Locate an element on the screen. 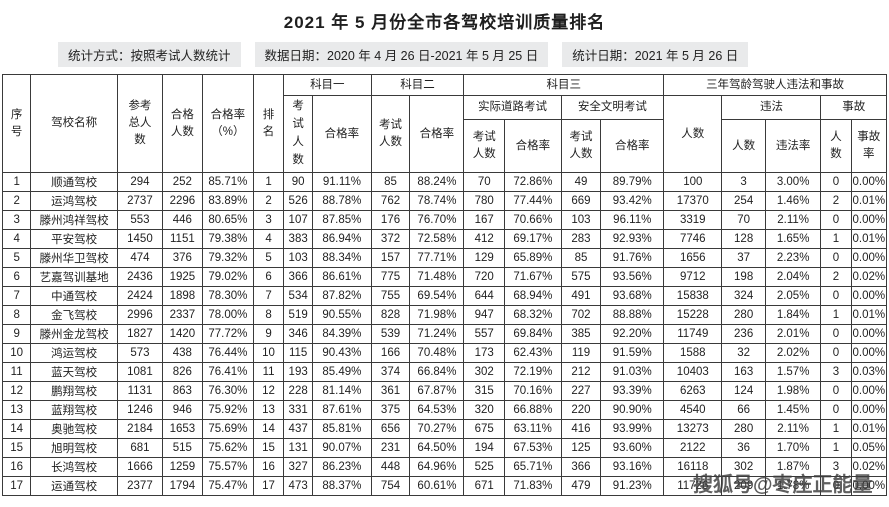  cell-seq: 6 is located at coordinates (16, 277).